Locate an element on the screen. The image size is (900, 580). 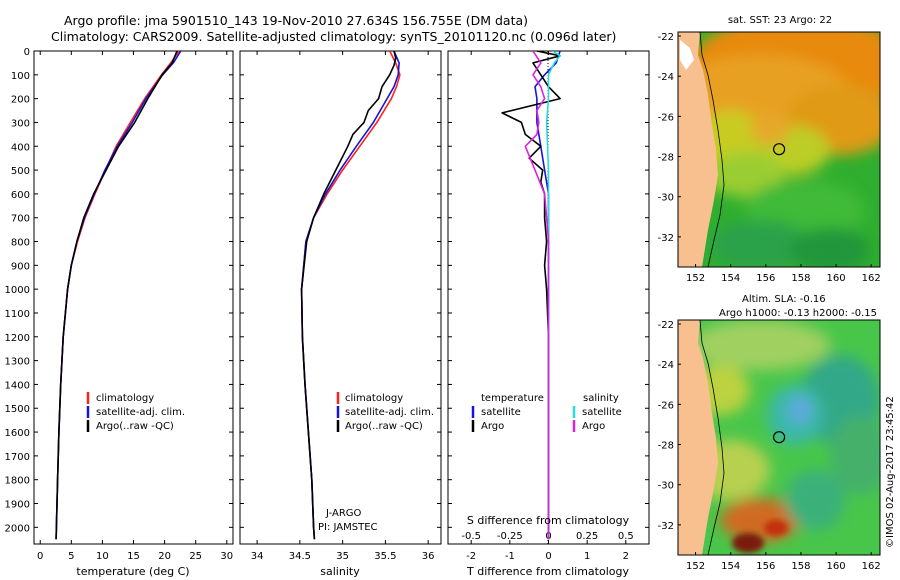
depth-tick-label: 2000 is located at coordinates (17, 528).